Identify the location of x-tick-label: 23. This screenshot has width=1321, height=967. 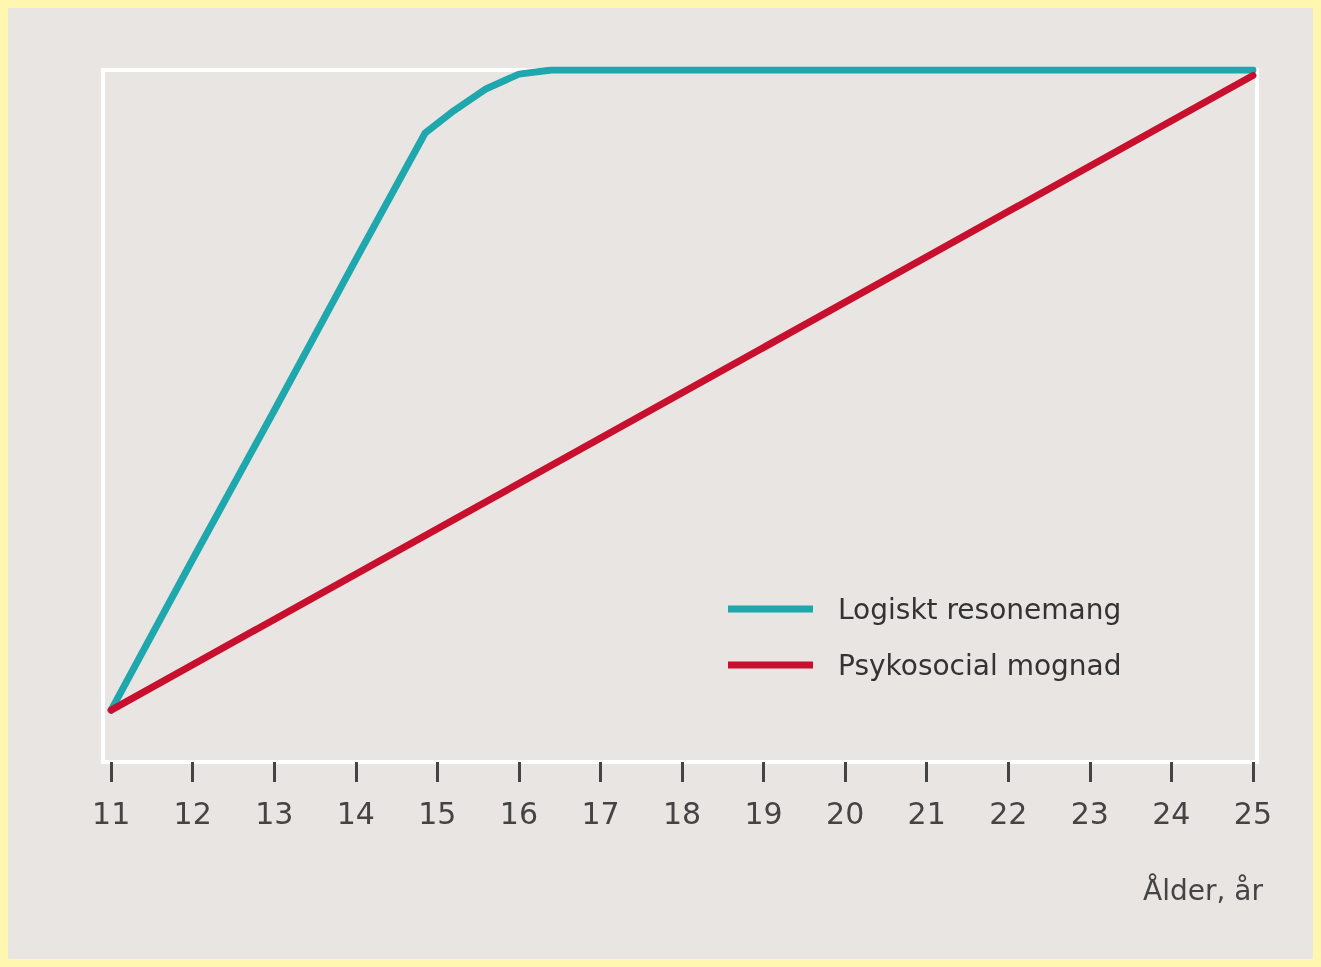
(1089, 813).